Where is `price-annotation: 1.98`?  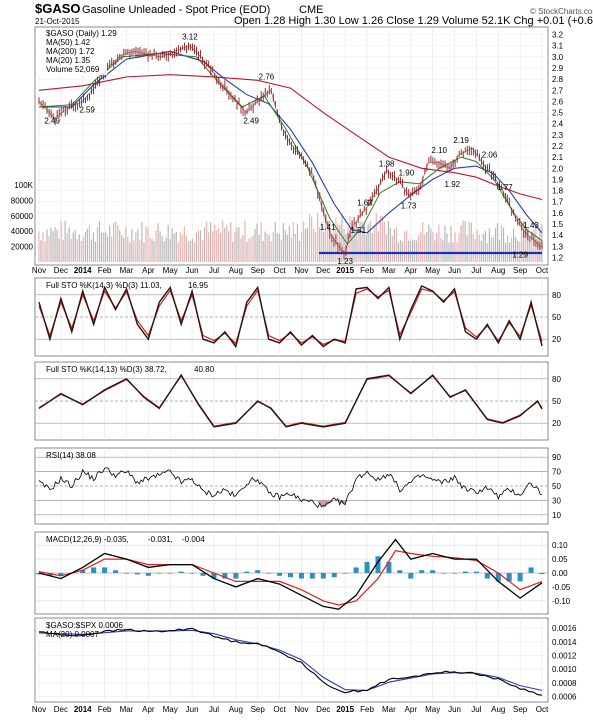 price-annotation: 1.98 is located at coordinates (387, 164).